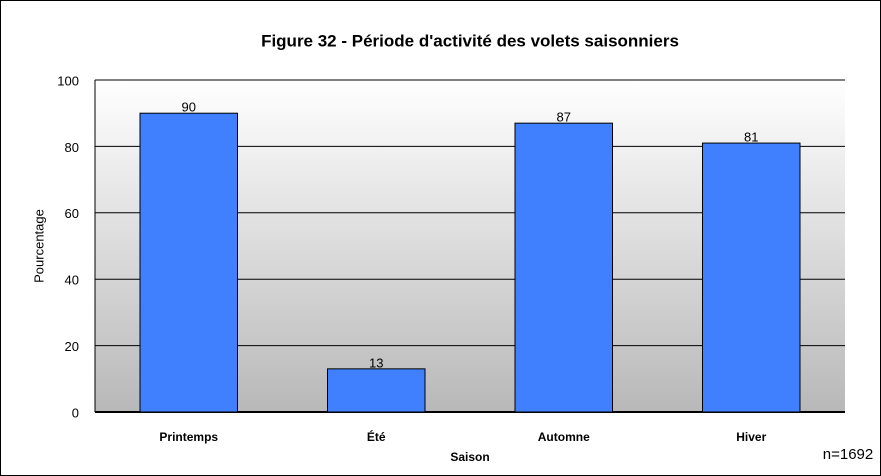 This screenshot has width=881, height=476. I want to click on note: n=1692, so click(848, 454).